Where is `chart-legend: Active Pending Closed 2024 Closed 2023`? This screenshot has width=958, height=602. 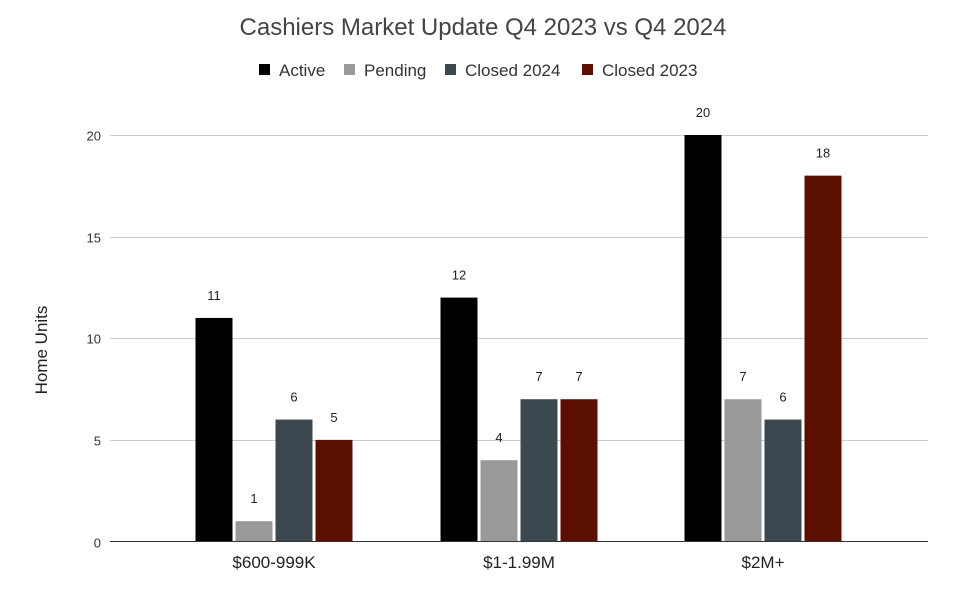
chart-legend: Active Pending Closed 2024 Closed 2023 is located at coordinates (478, 70).